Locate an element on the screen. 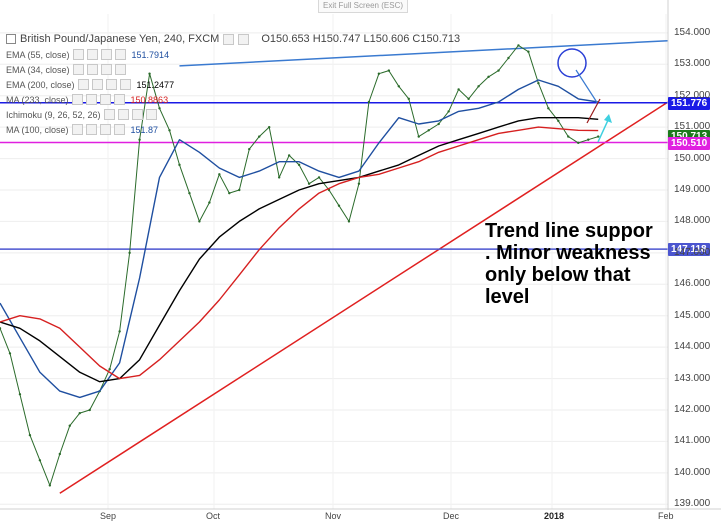 This screenshot has width=721, height=523. y-tick-label: 153.000 is located at coordinates (692, 64).